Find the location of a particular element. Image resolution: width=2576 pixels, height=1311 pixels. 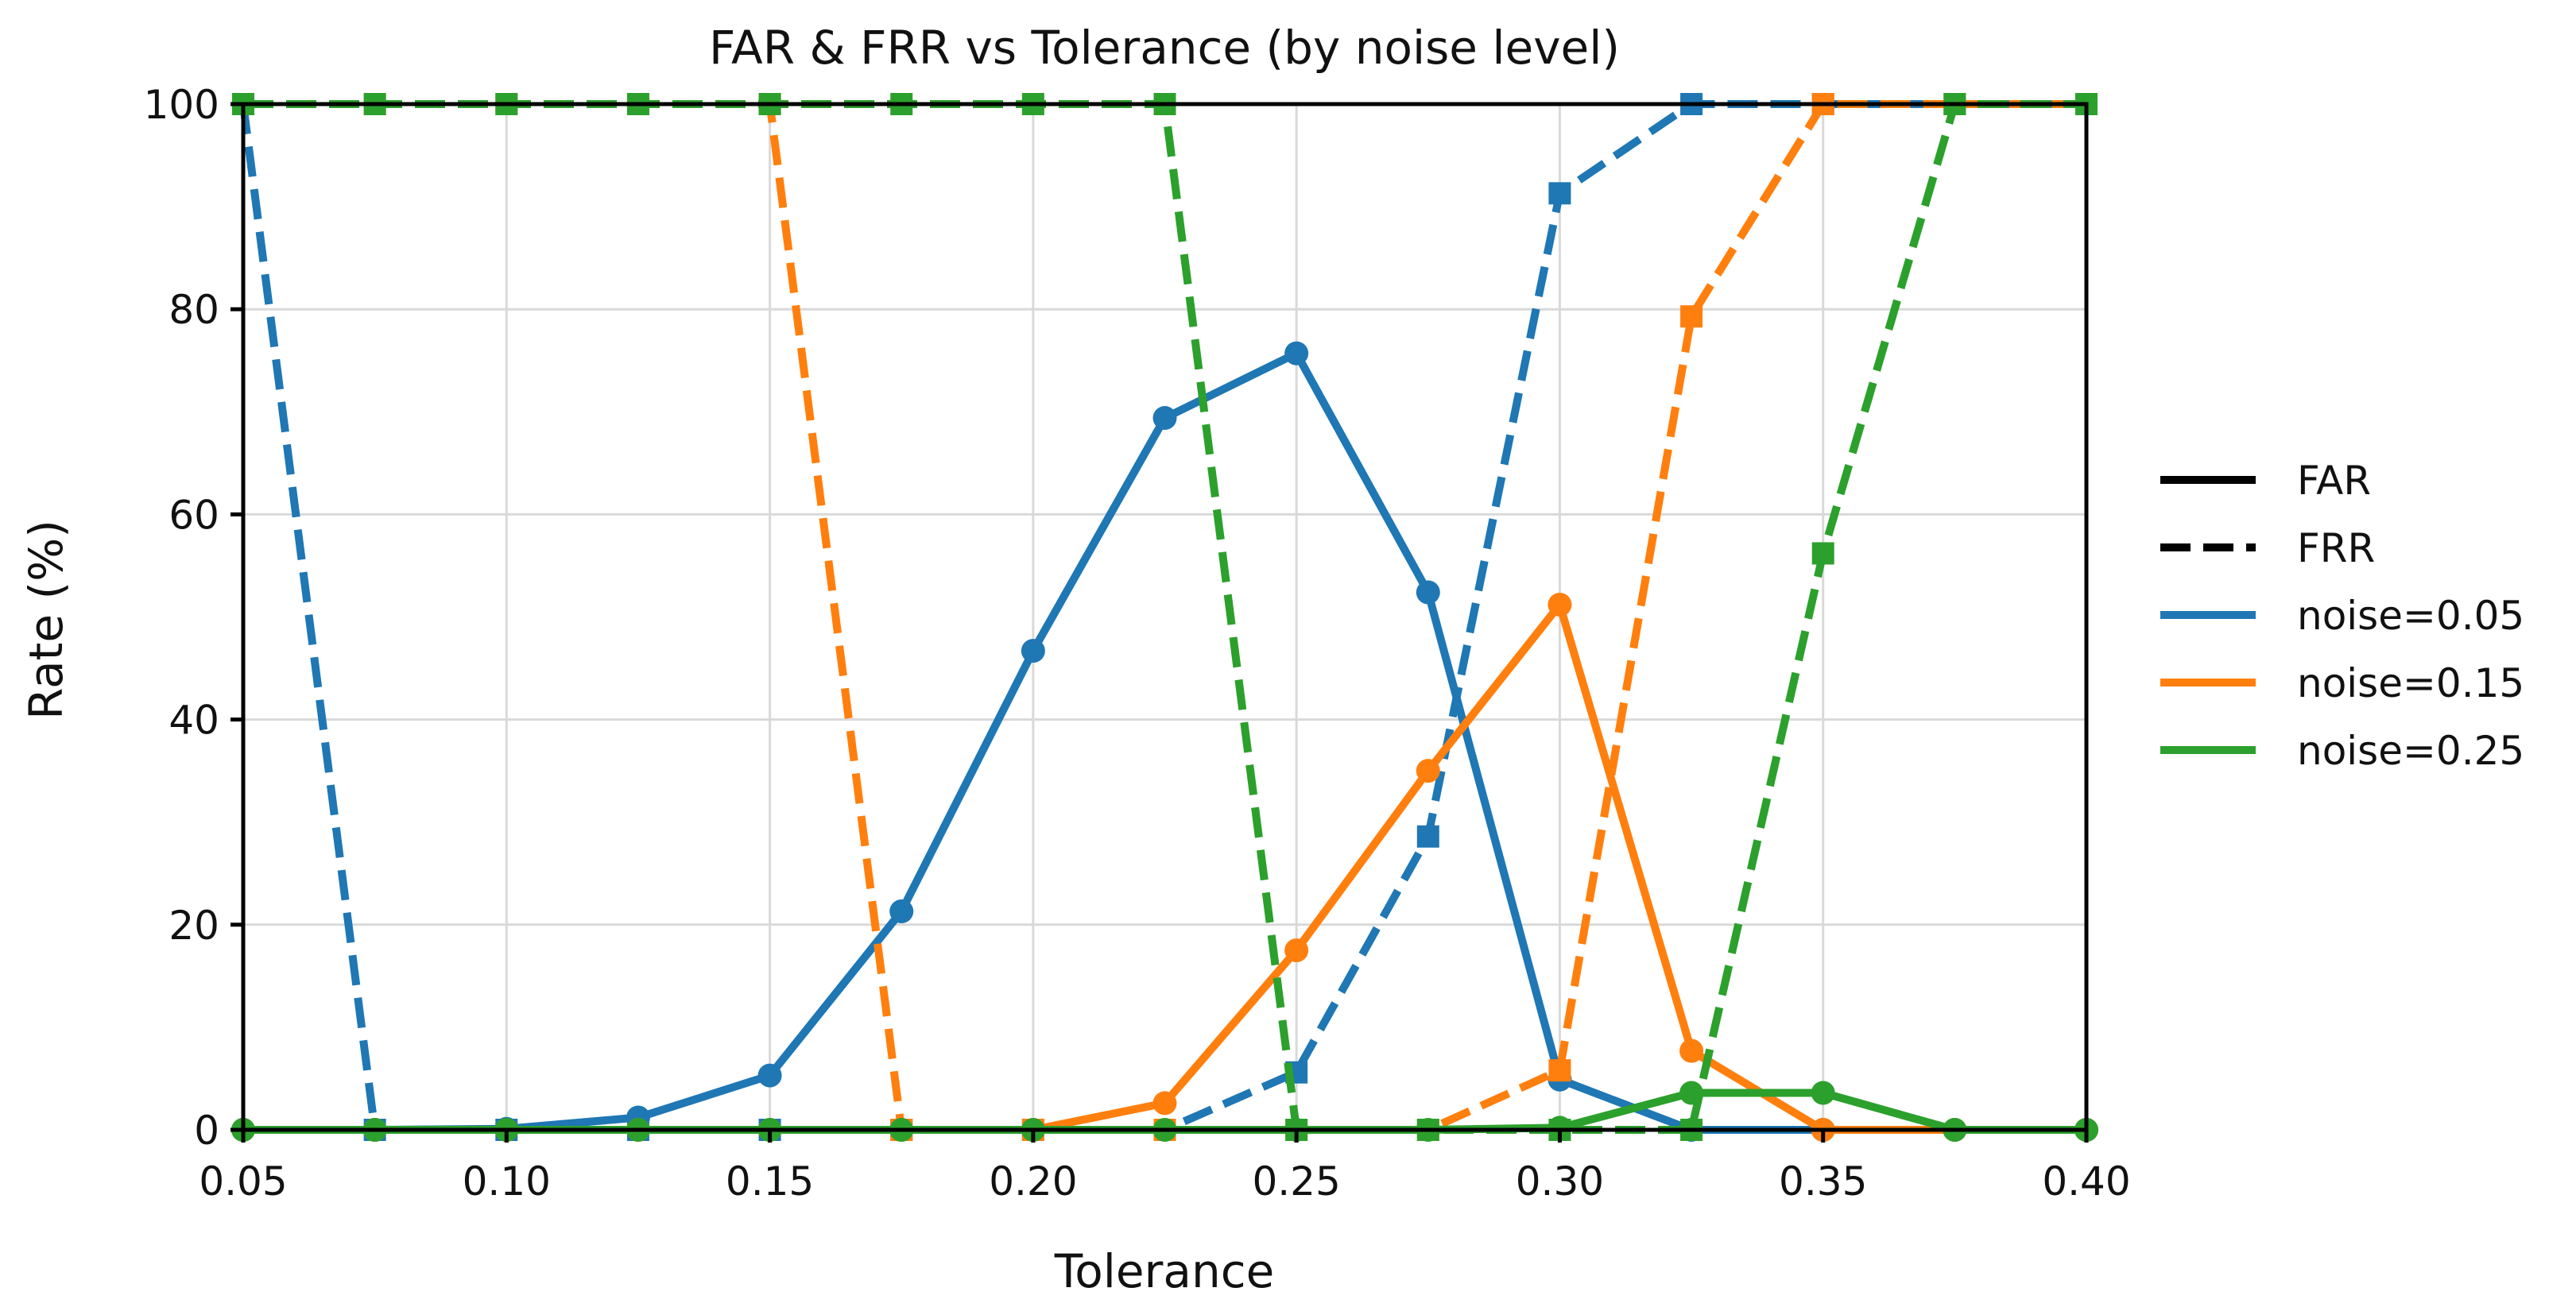

y-tick-label: 60 is located at coordinates (194, 515).